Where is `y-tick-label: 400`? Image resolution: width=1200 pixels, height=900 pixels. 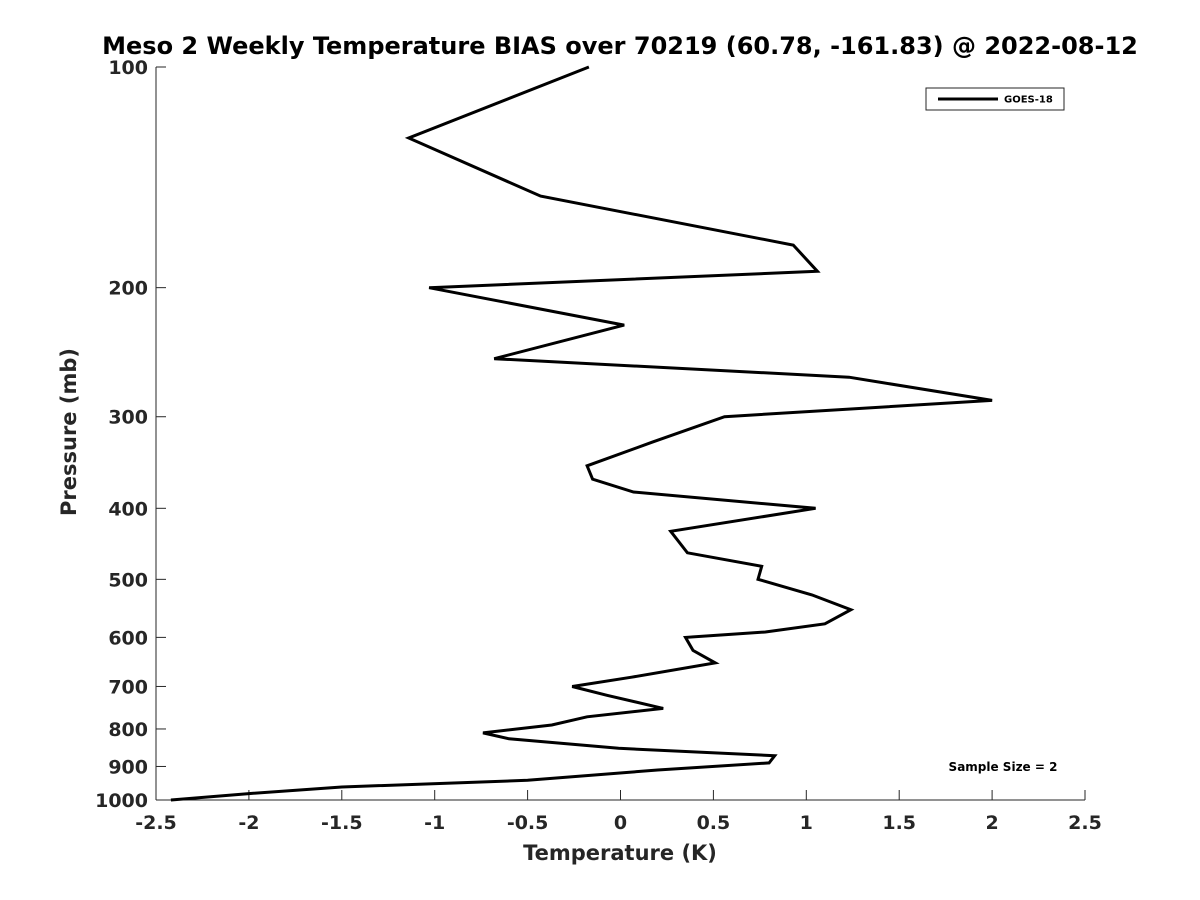 y-tick-label: 400 is located at coordinates (128, 509).